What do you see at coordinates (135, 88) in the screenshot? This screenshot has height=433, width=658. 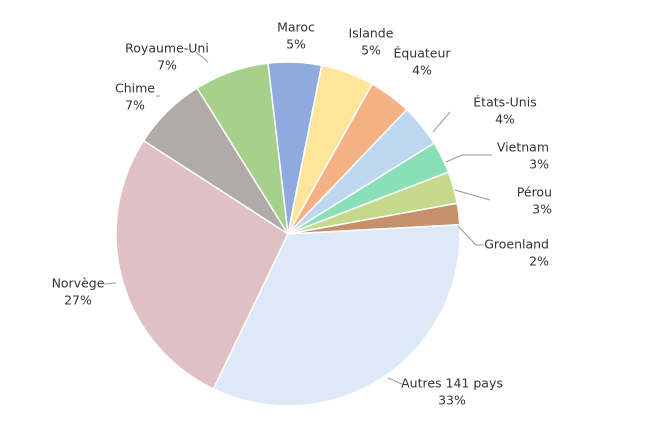 I see `slice-label: Chime` at bounding box center [135, 88].